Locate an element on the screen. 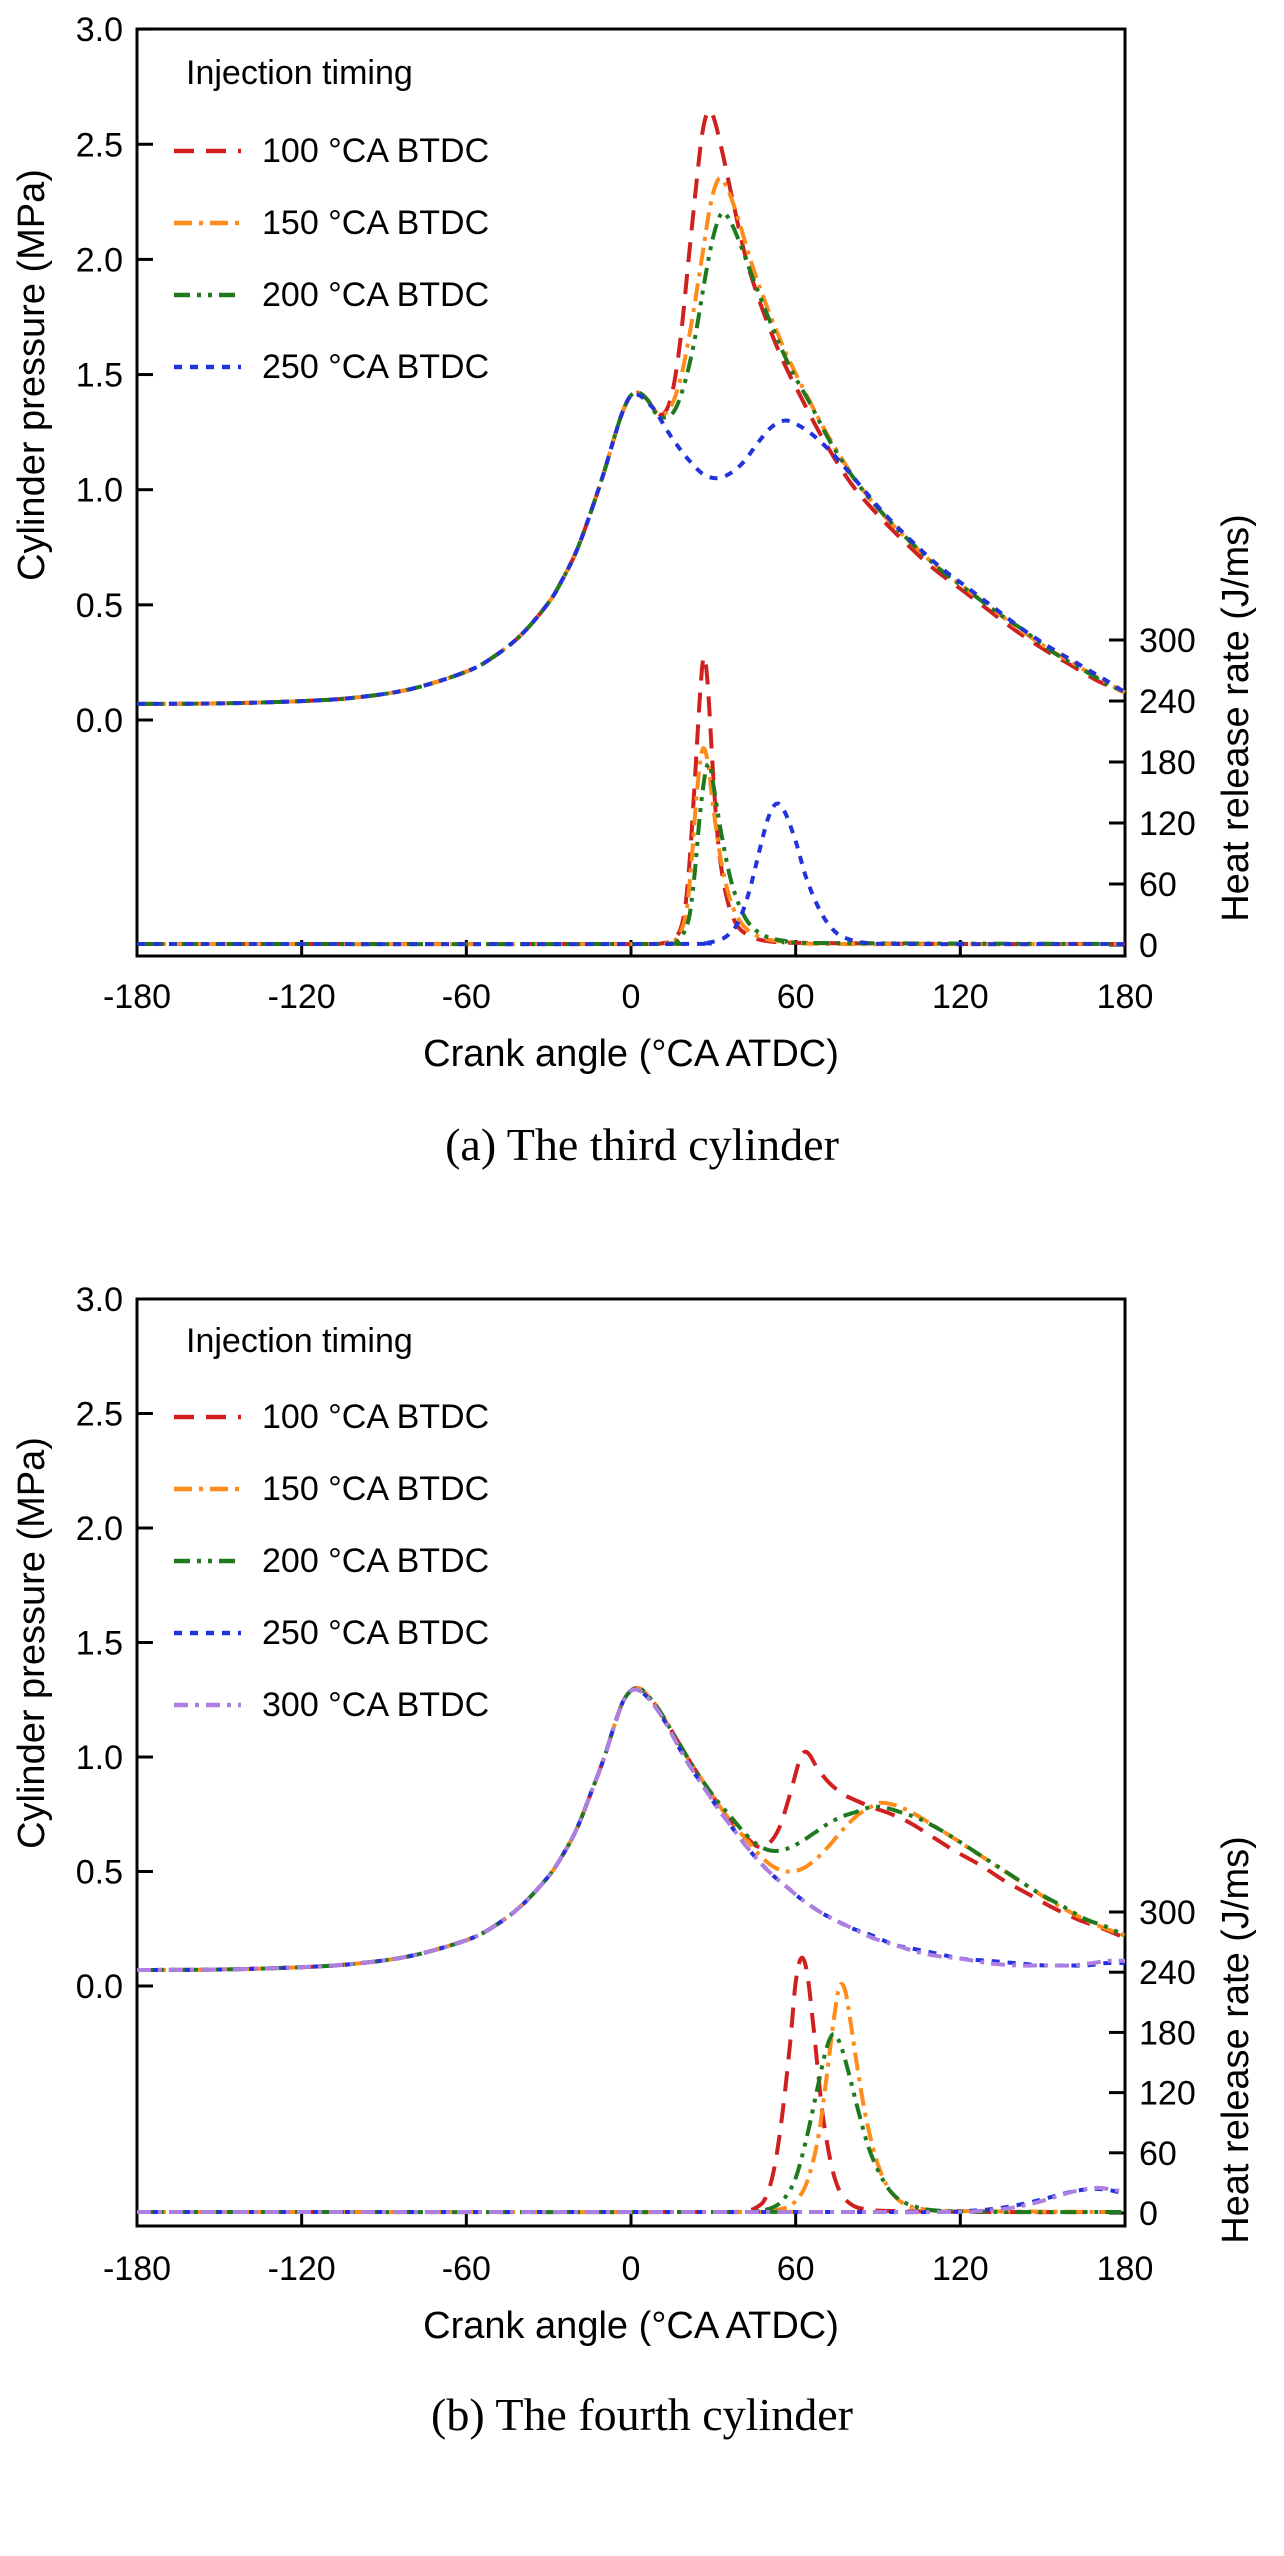 Image resolution: width=1284 pixels, height=2556 pixels. pressure-curve-100-ca-btdc is located at coordinates (631, 1829).